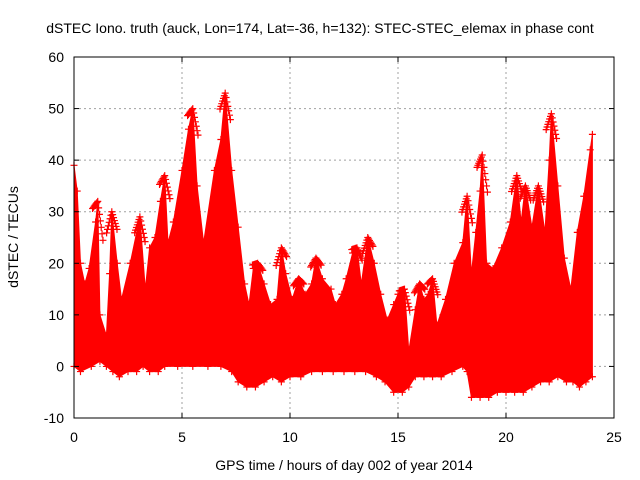 This screenshot has width=640, height=480. What do you see at coordinates (290, 437) in the screenshot?
I see `x-tick-label: 10` at bounding box center [290, 437].